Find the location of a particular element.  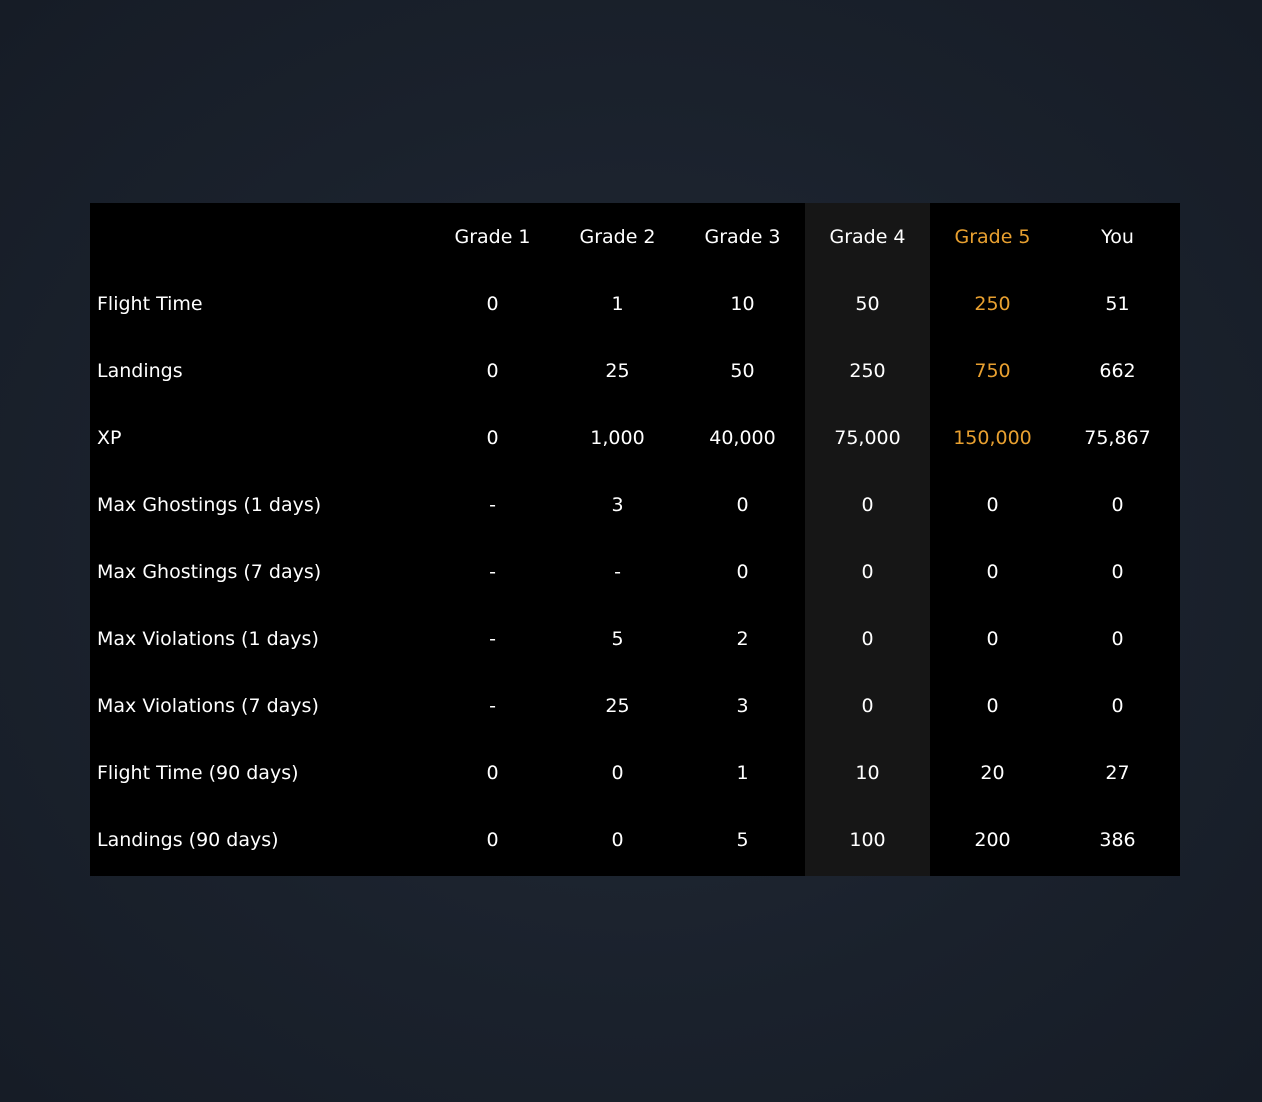

table-row: Flight Time (90 days) 0 0 1 10 20 27 is located at coordinates (635, 772).